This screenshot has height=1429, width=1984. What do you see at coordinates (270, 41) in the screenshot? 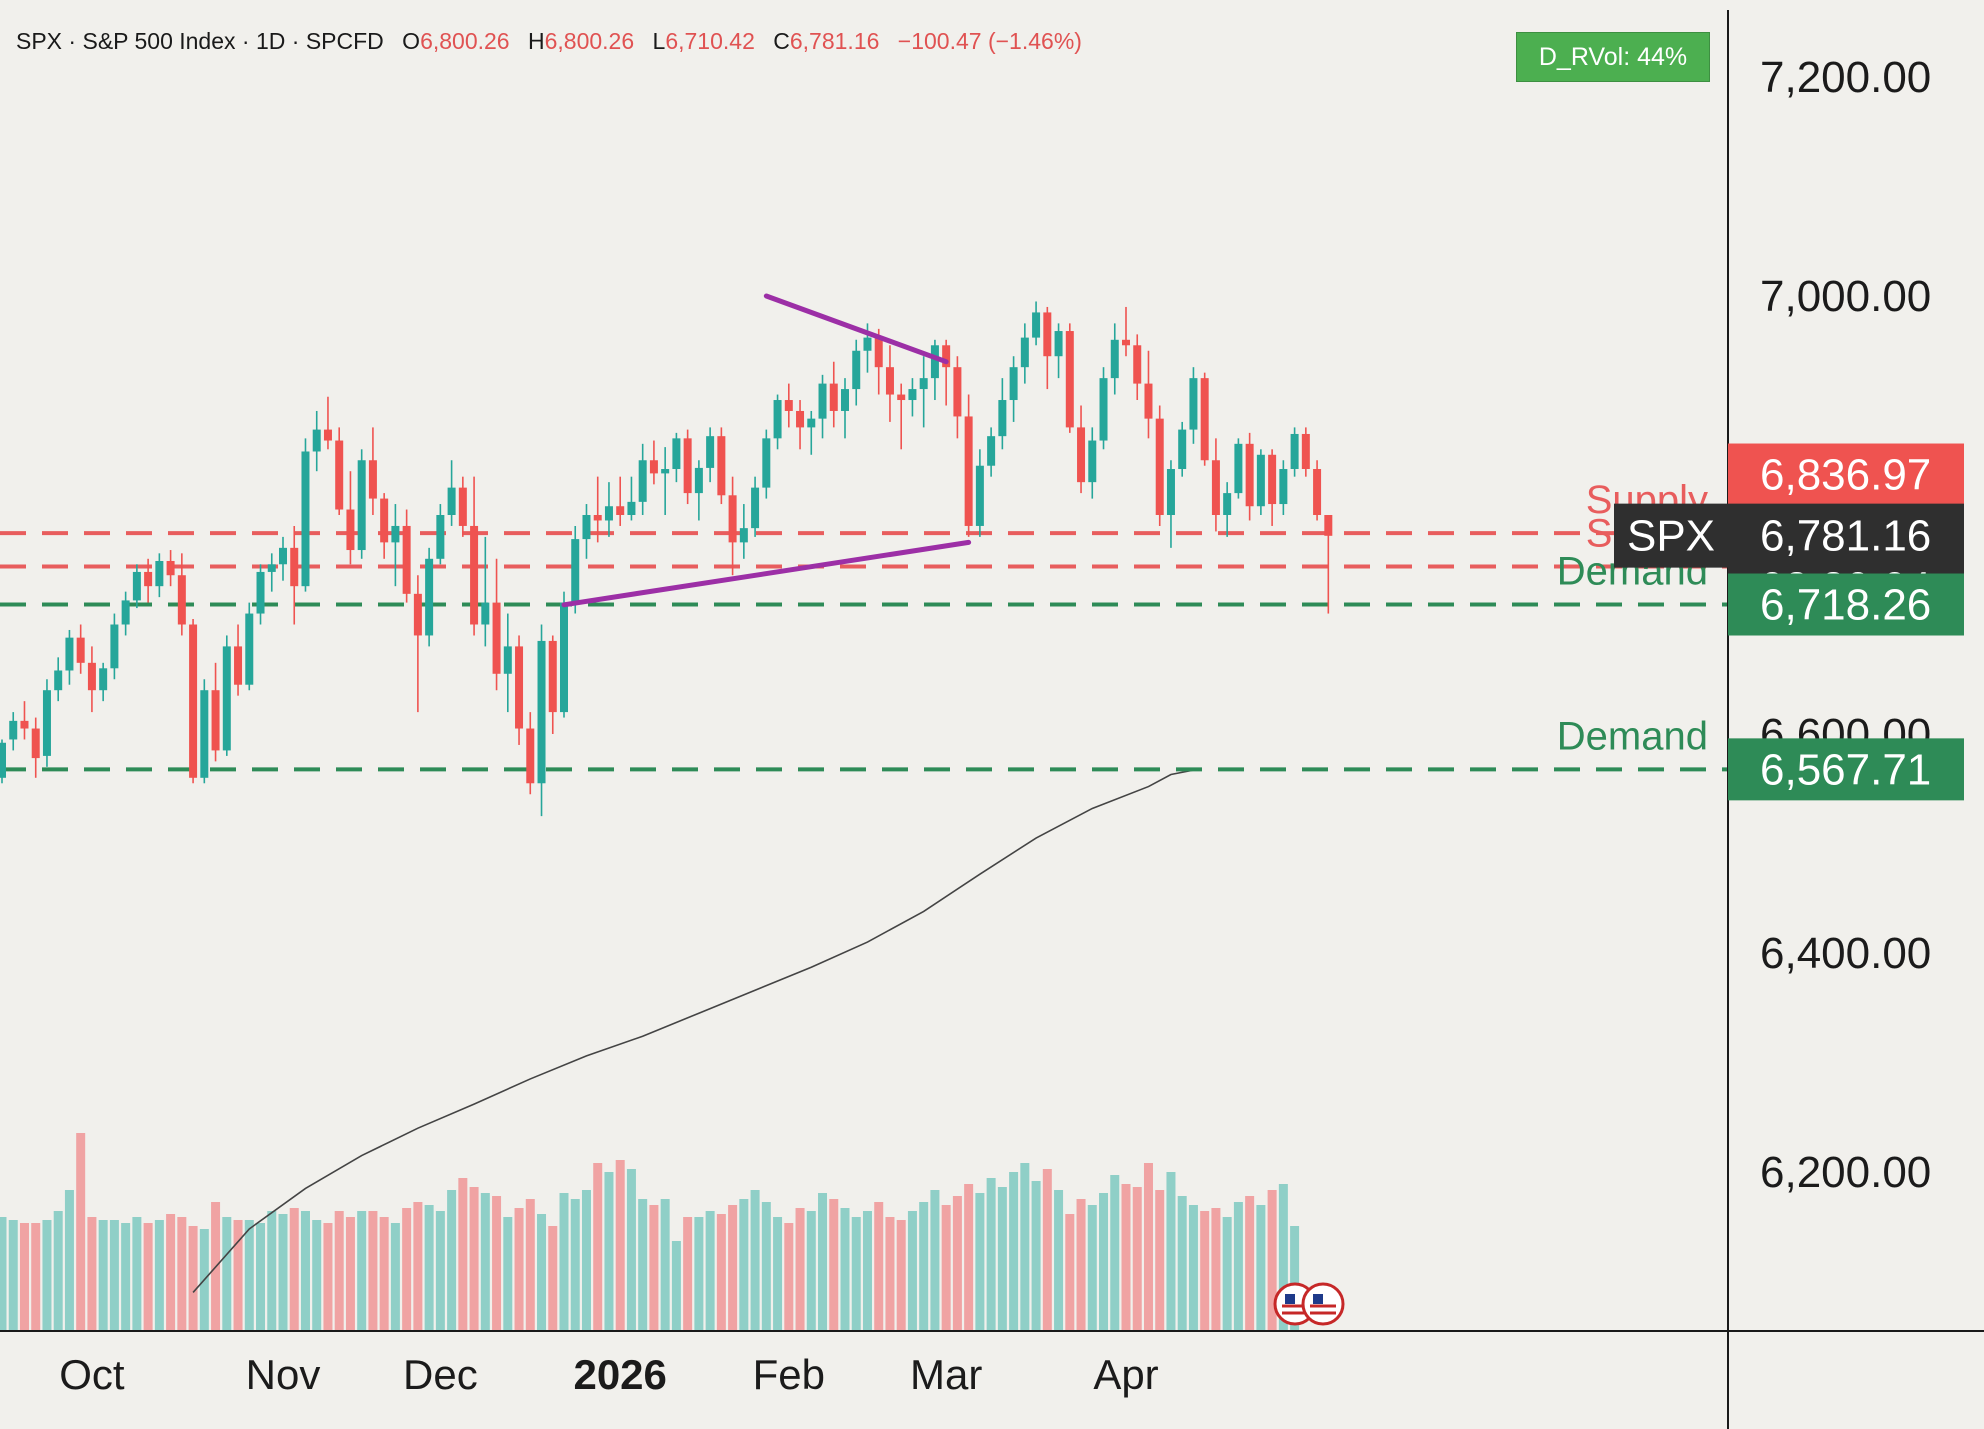
I see `interval-label: 1D` at bounding box center [270, 41].